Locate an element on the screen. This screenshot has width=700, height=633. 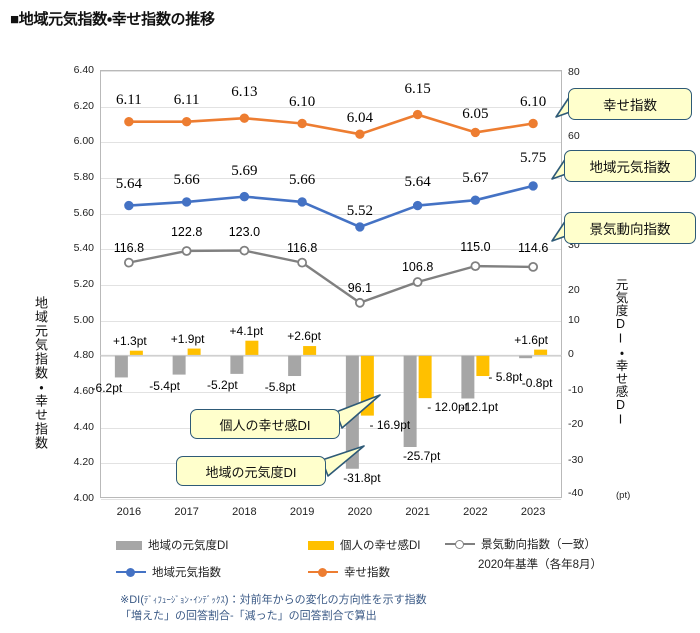
legend-label: 地域元気指数 is located at coordinates (186, 573).